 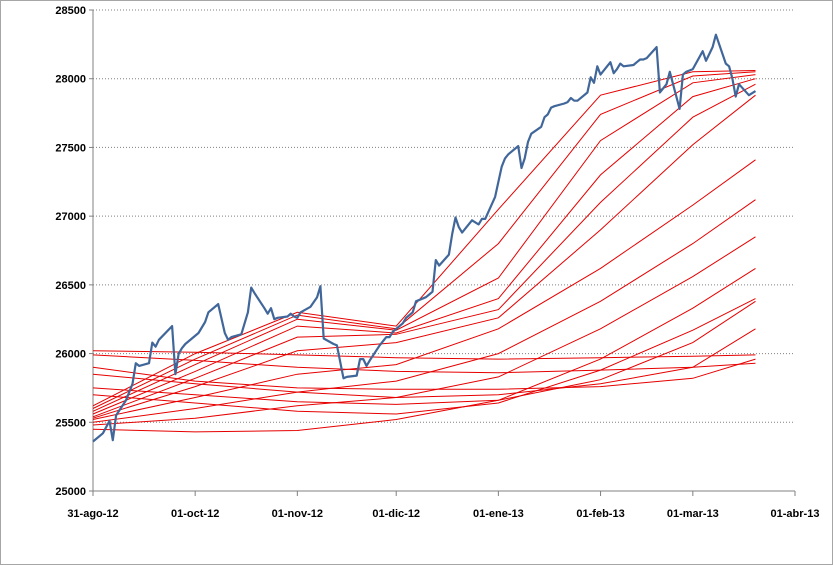 What do you see at coordinates (70, 11) in the screenshot?
I see `y-tick-label-7: 28500` at bounding box center [70, 11].